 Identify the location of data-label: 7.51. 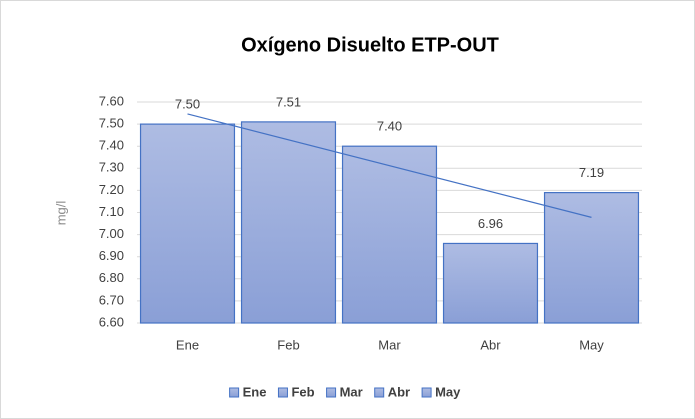
(288, 101).